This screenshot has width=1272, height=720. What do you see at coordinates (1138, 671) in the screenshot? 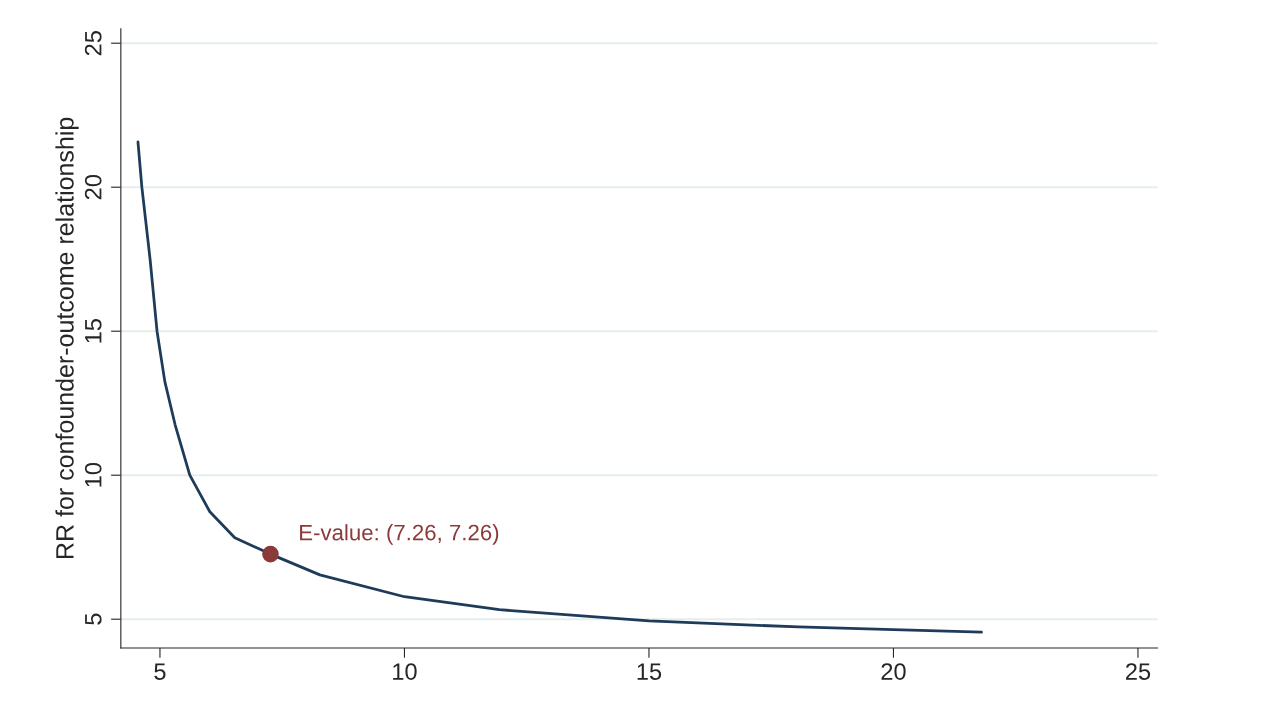
I see `x-tick-label: 25` at bounding box center [1138, 671].